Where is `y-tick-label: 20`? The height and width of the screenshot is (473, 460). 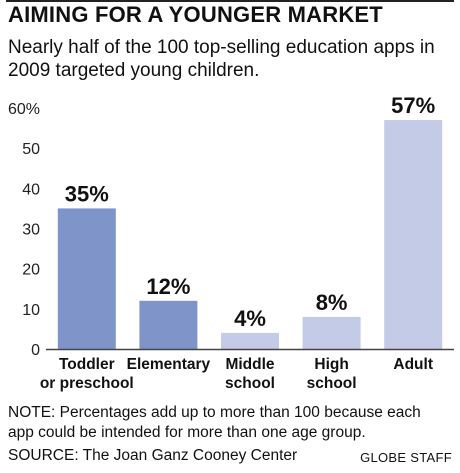 y-tick-label: 20 is located at coordinates (31, 270).